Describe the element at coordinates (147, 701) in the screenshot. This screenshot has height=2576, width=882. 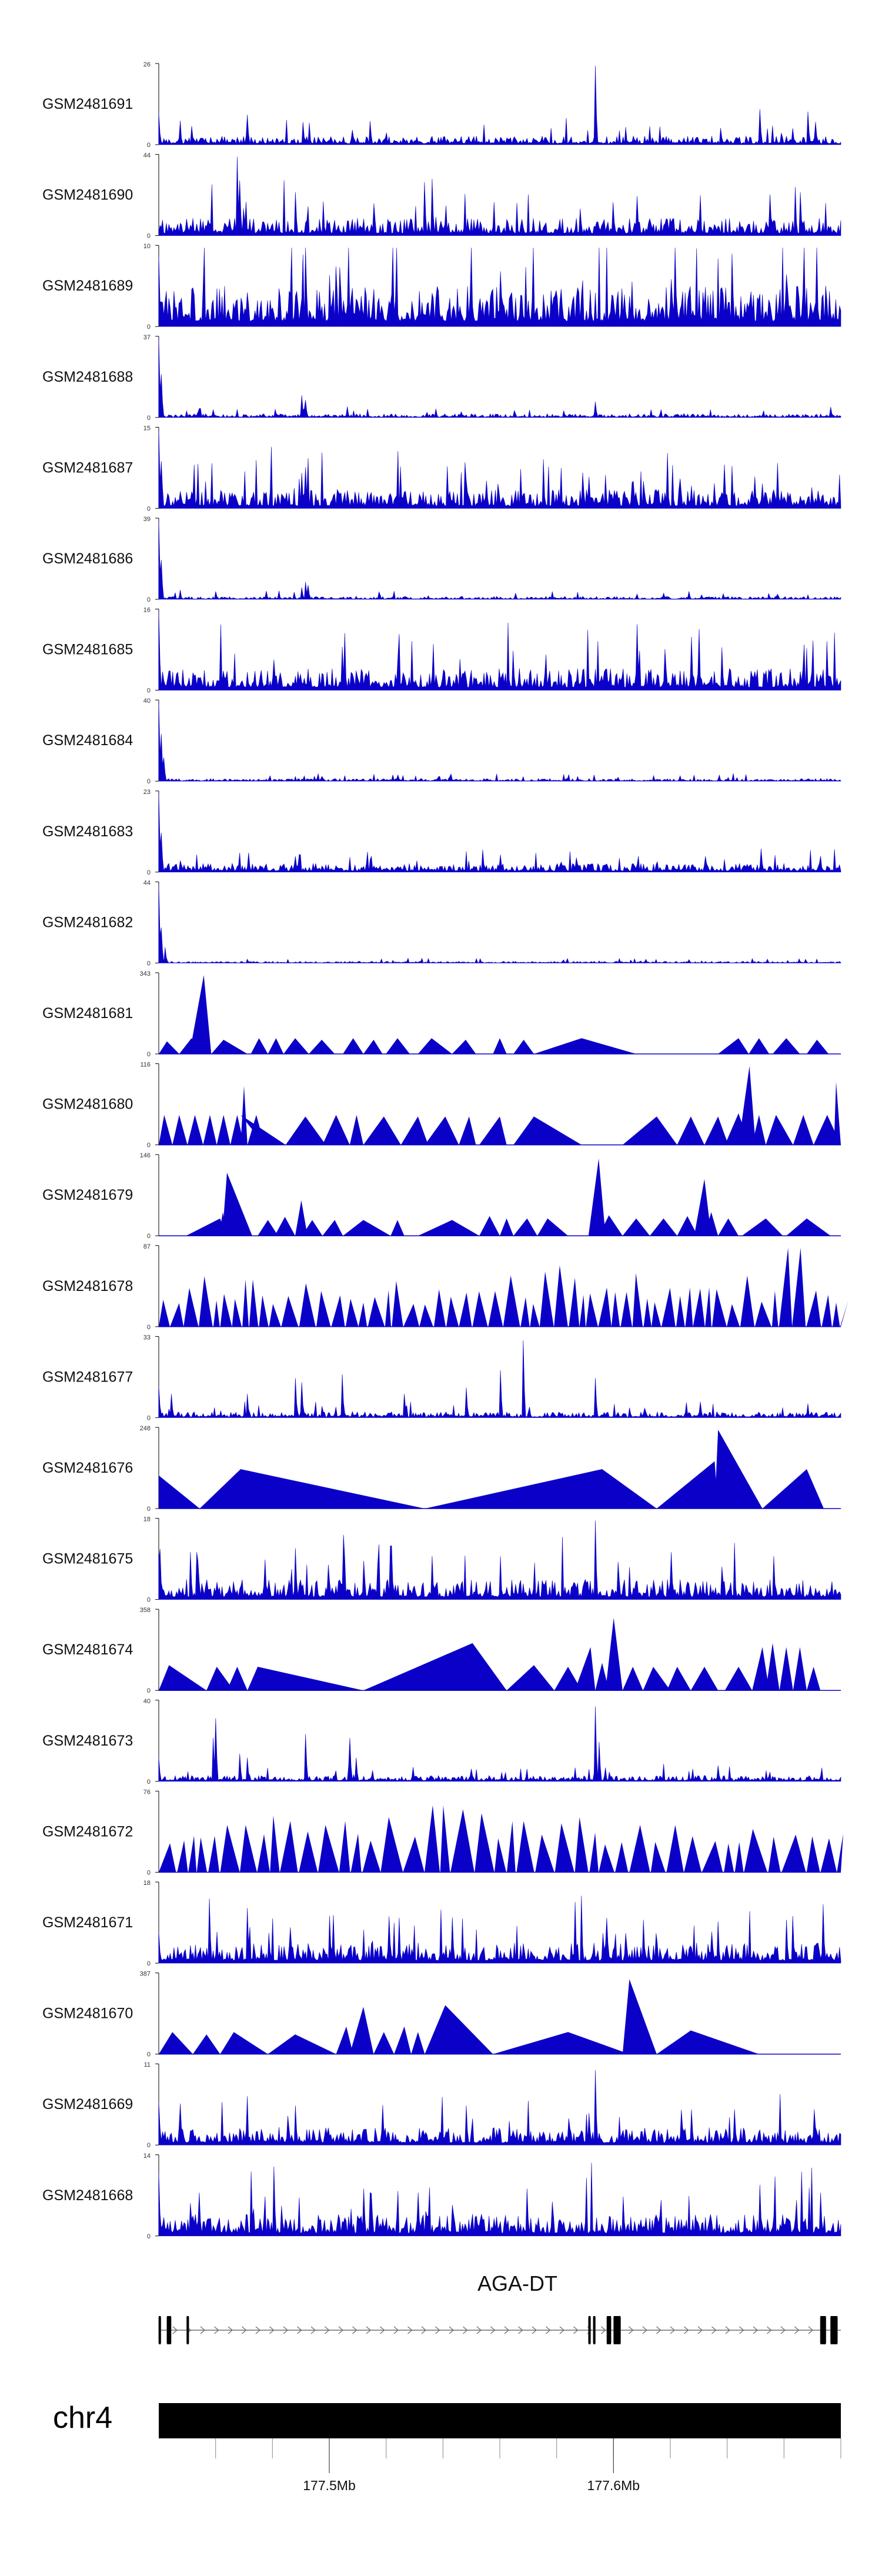
I see `y-max-label: 40` at that location.